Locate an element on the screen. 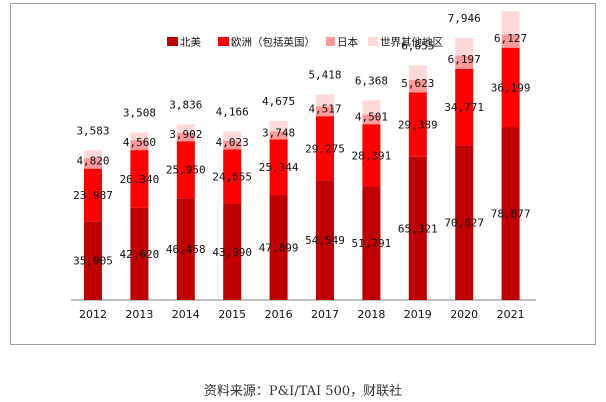 The image size is (606, 402). legend-label: 日本 is located at coordinates (347, 42).